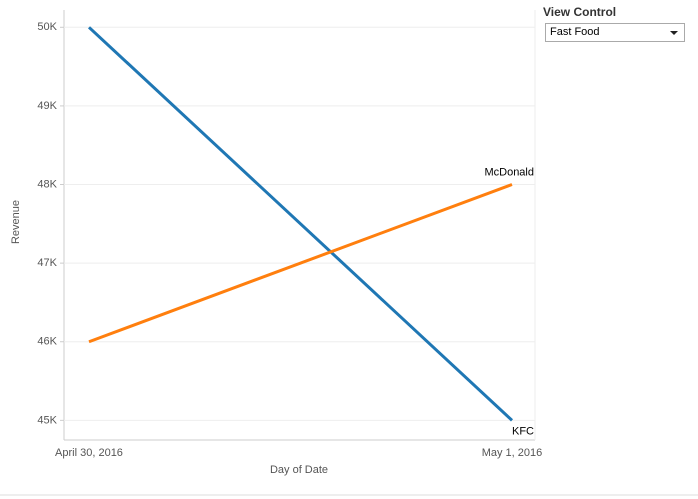 Image resolution: width=698 pixels, height=499 pixels. Describe the element at coordinates (47, 342) in the screenshot. I see `y-tick-label: 46K` at that location.